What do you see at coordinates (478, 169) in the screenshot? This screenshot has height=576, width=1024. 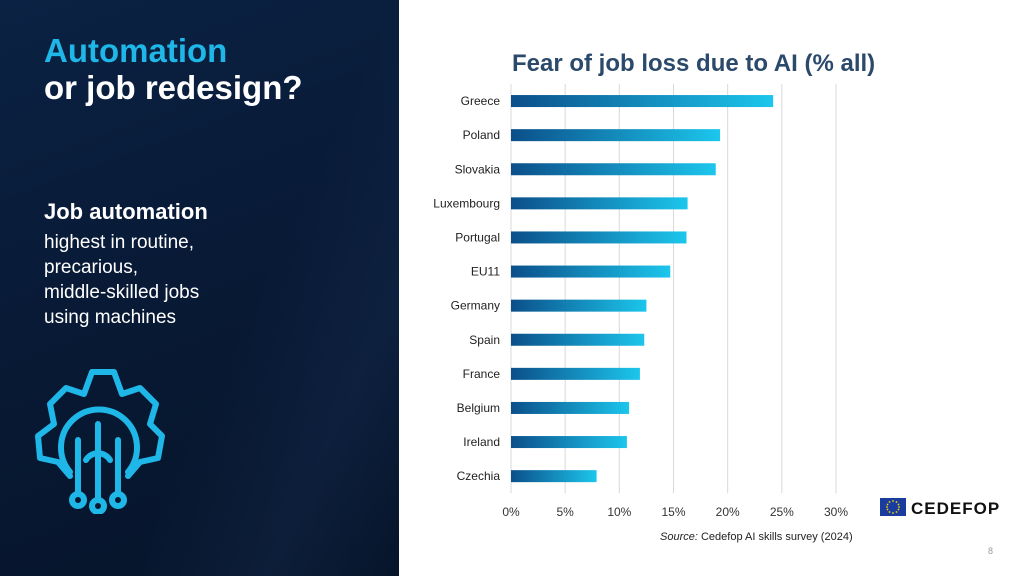 I see `category-label: Slovakia` at bounding box center [478, 169].